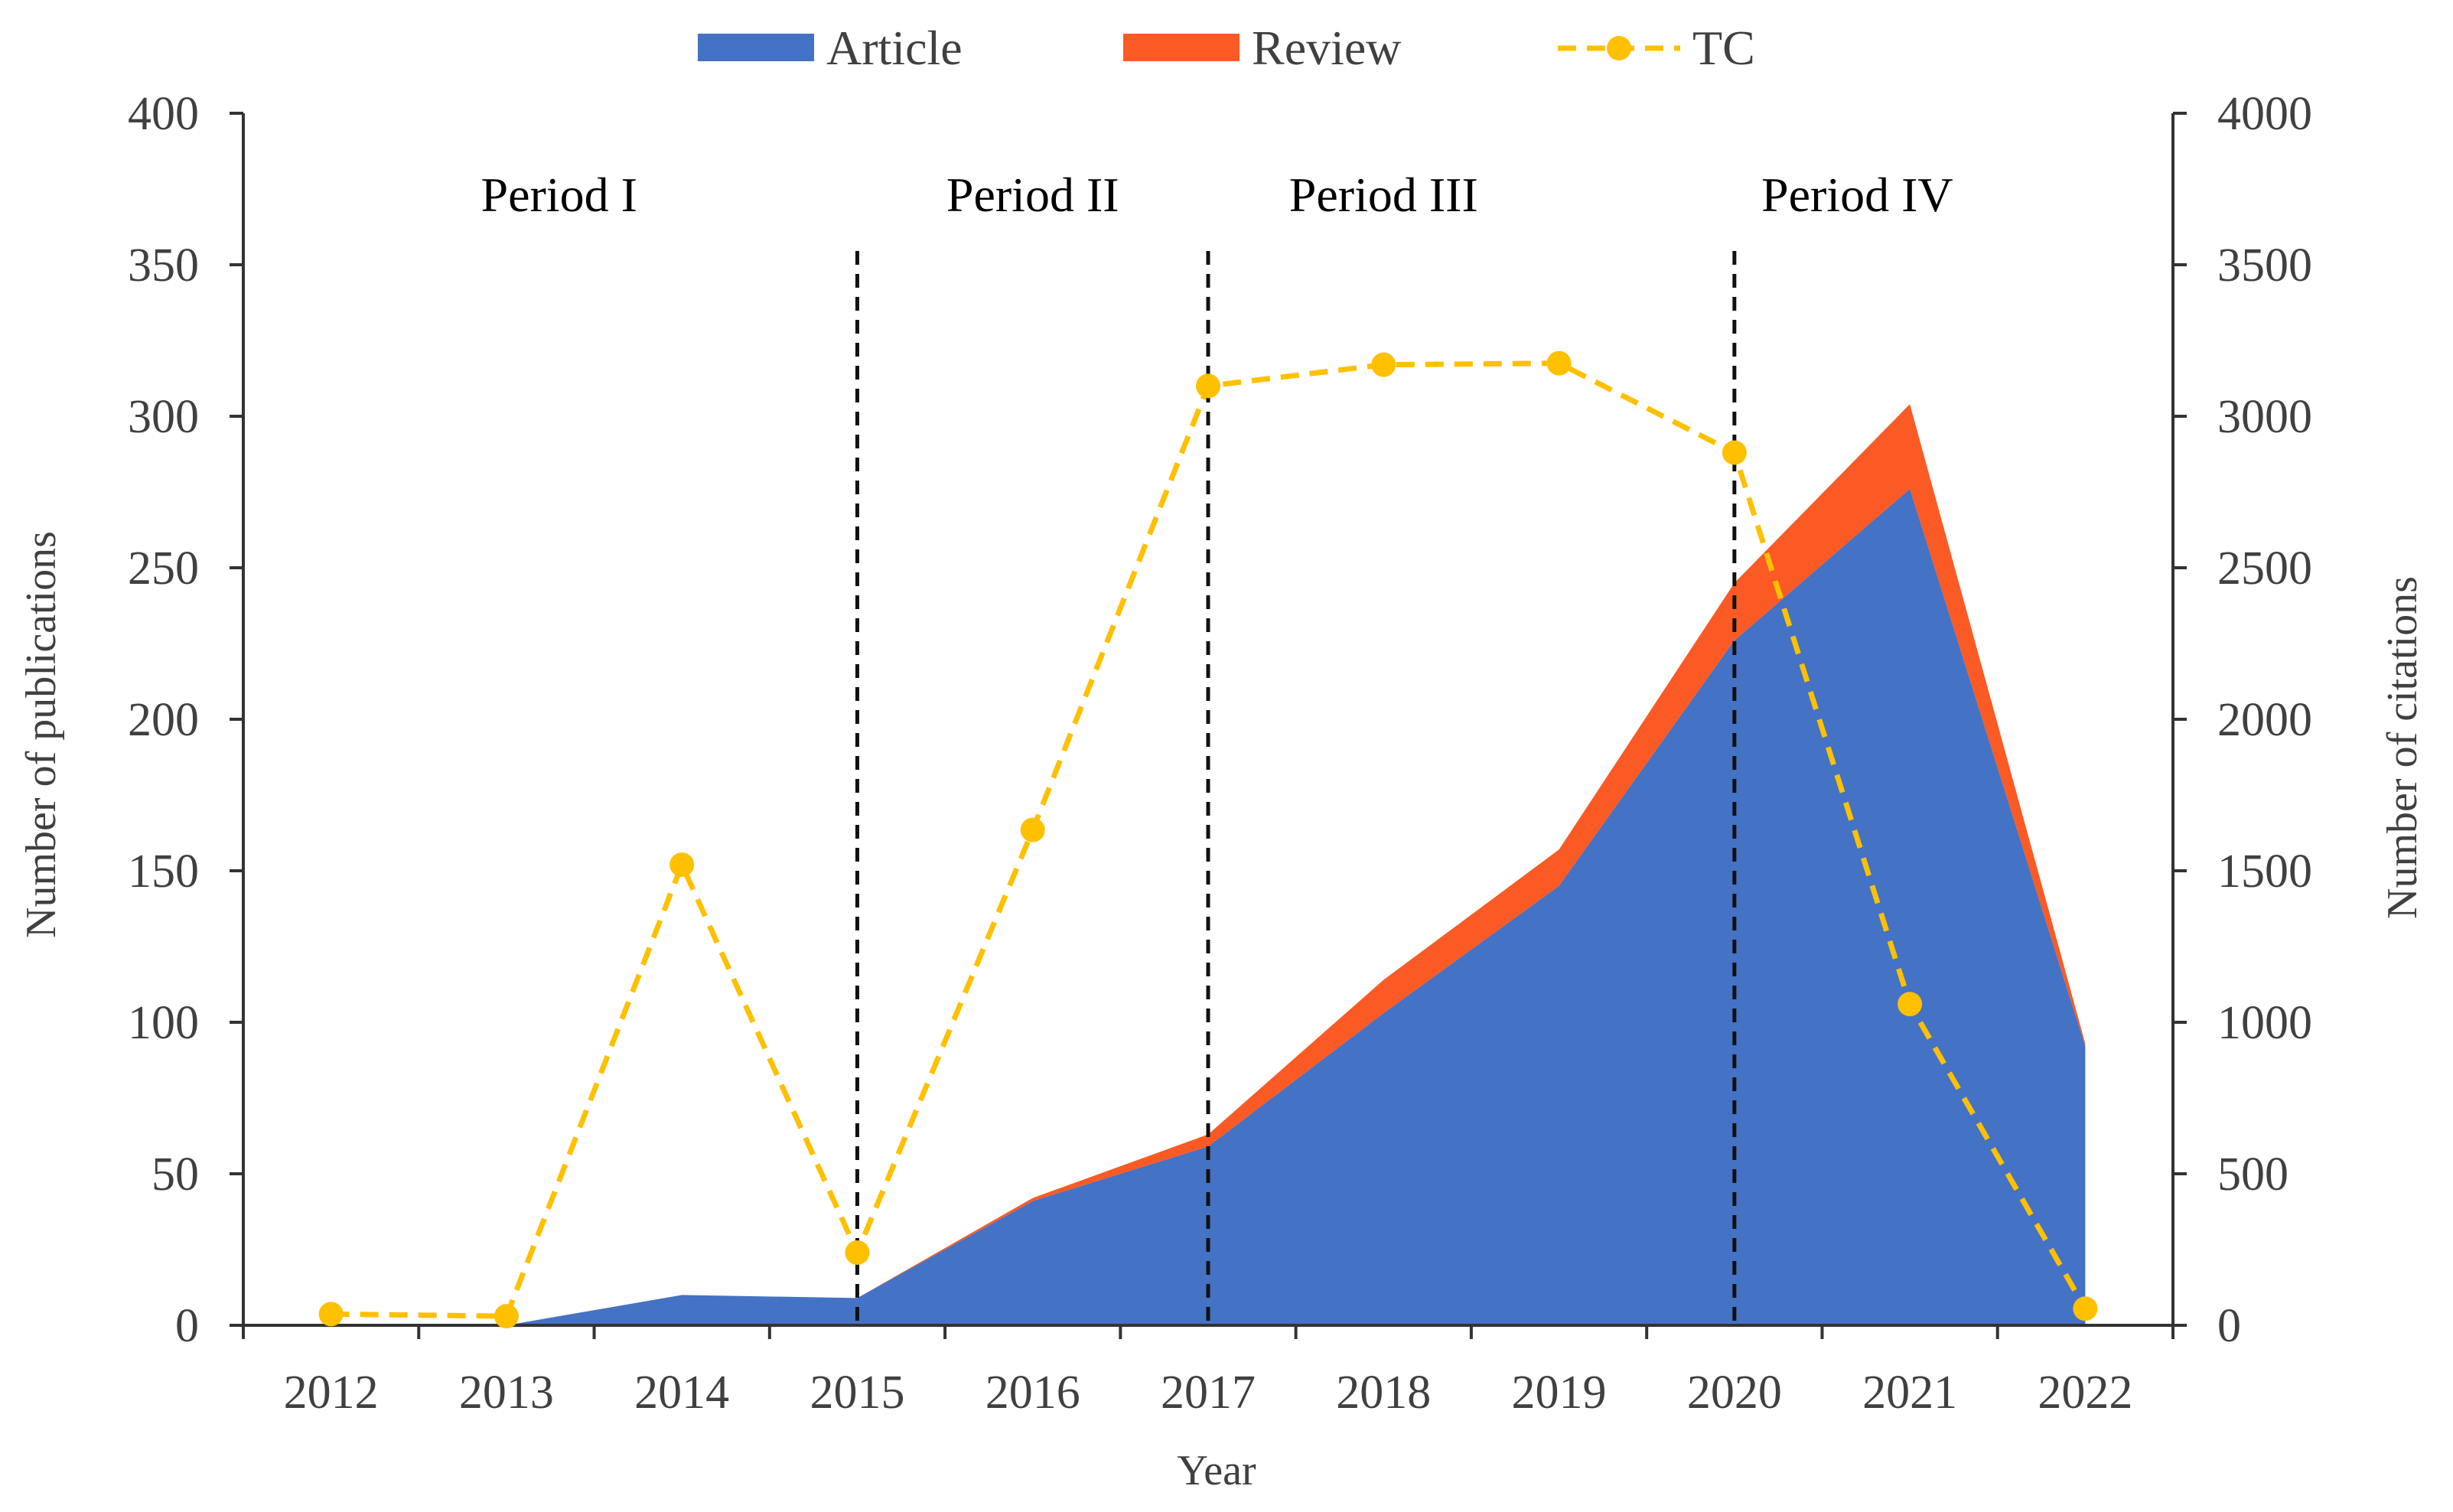  What do you see at coordinates (163, 417) in the screenshot?
I see `y-tick-label-left-300: 300` at bounding box center [163, 417].